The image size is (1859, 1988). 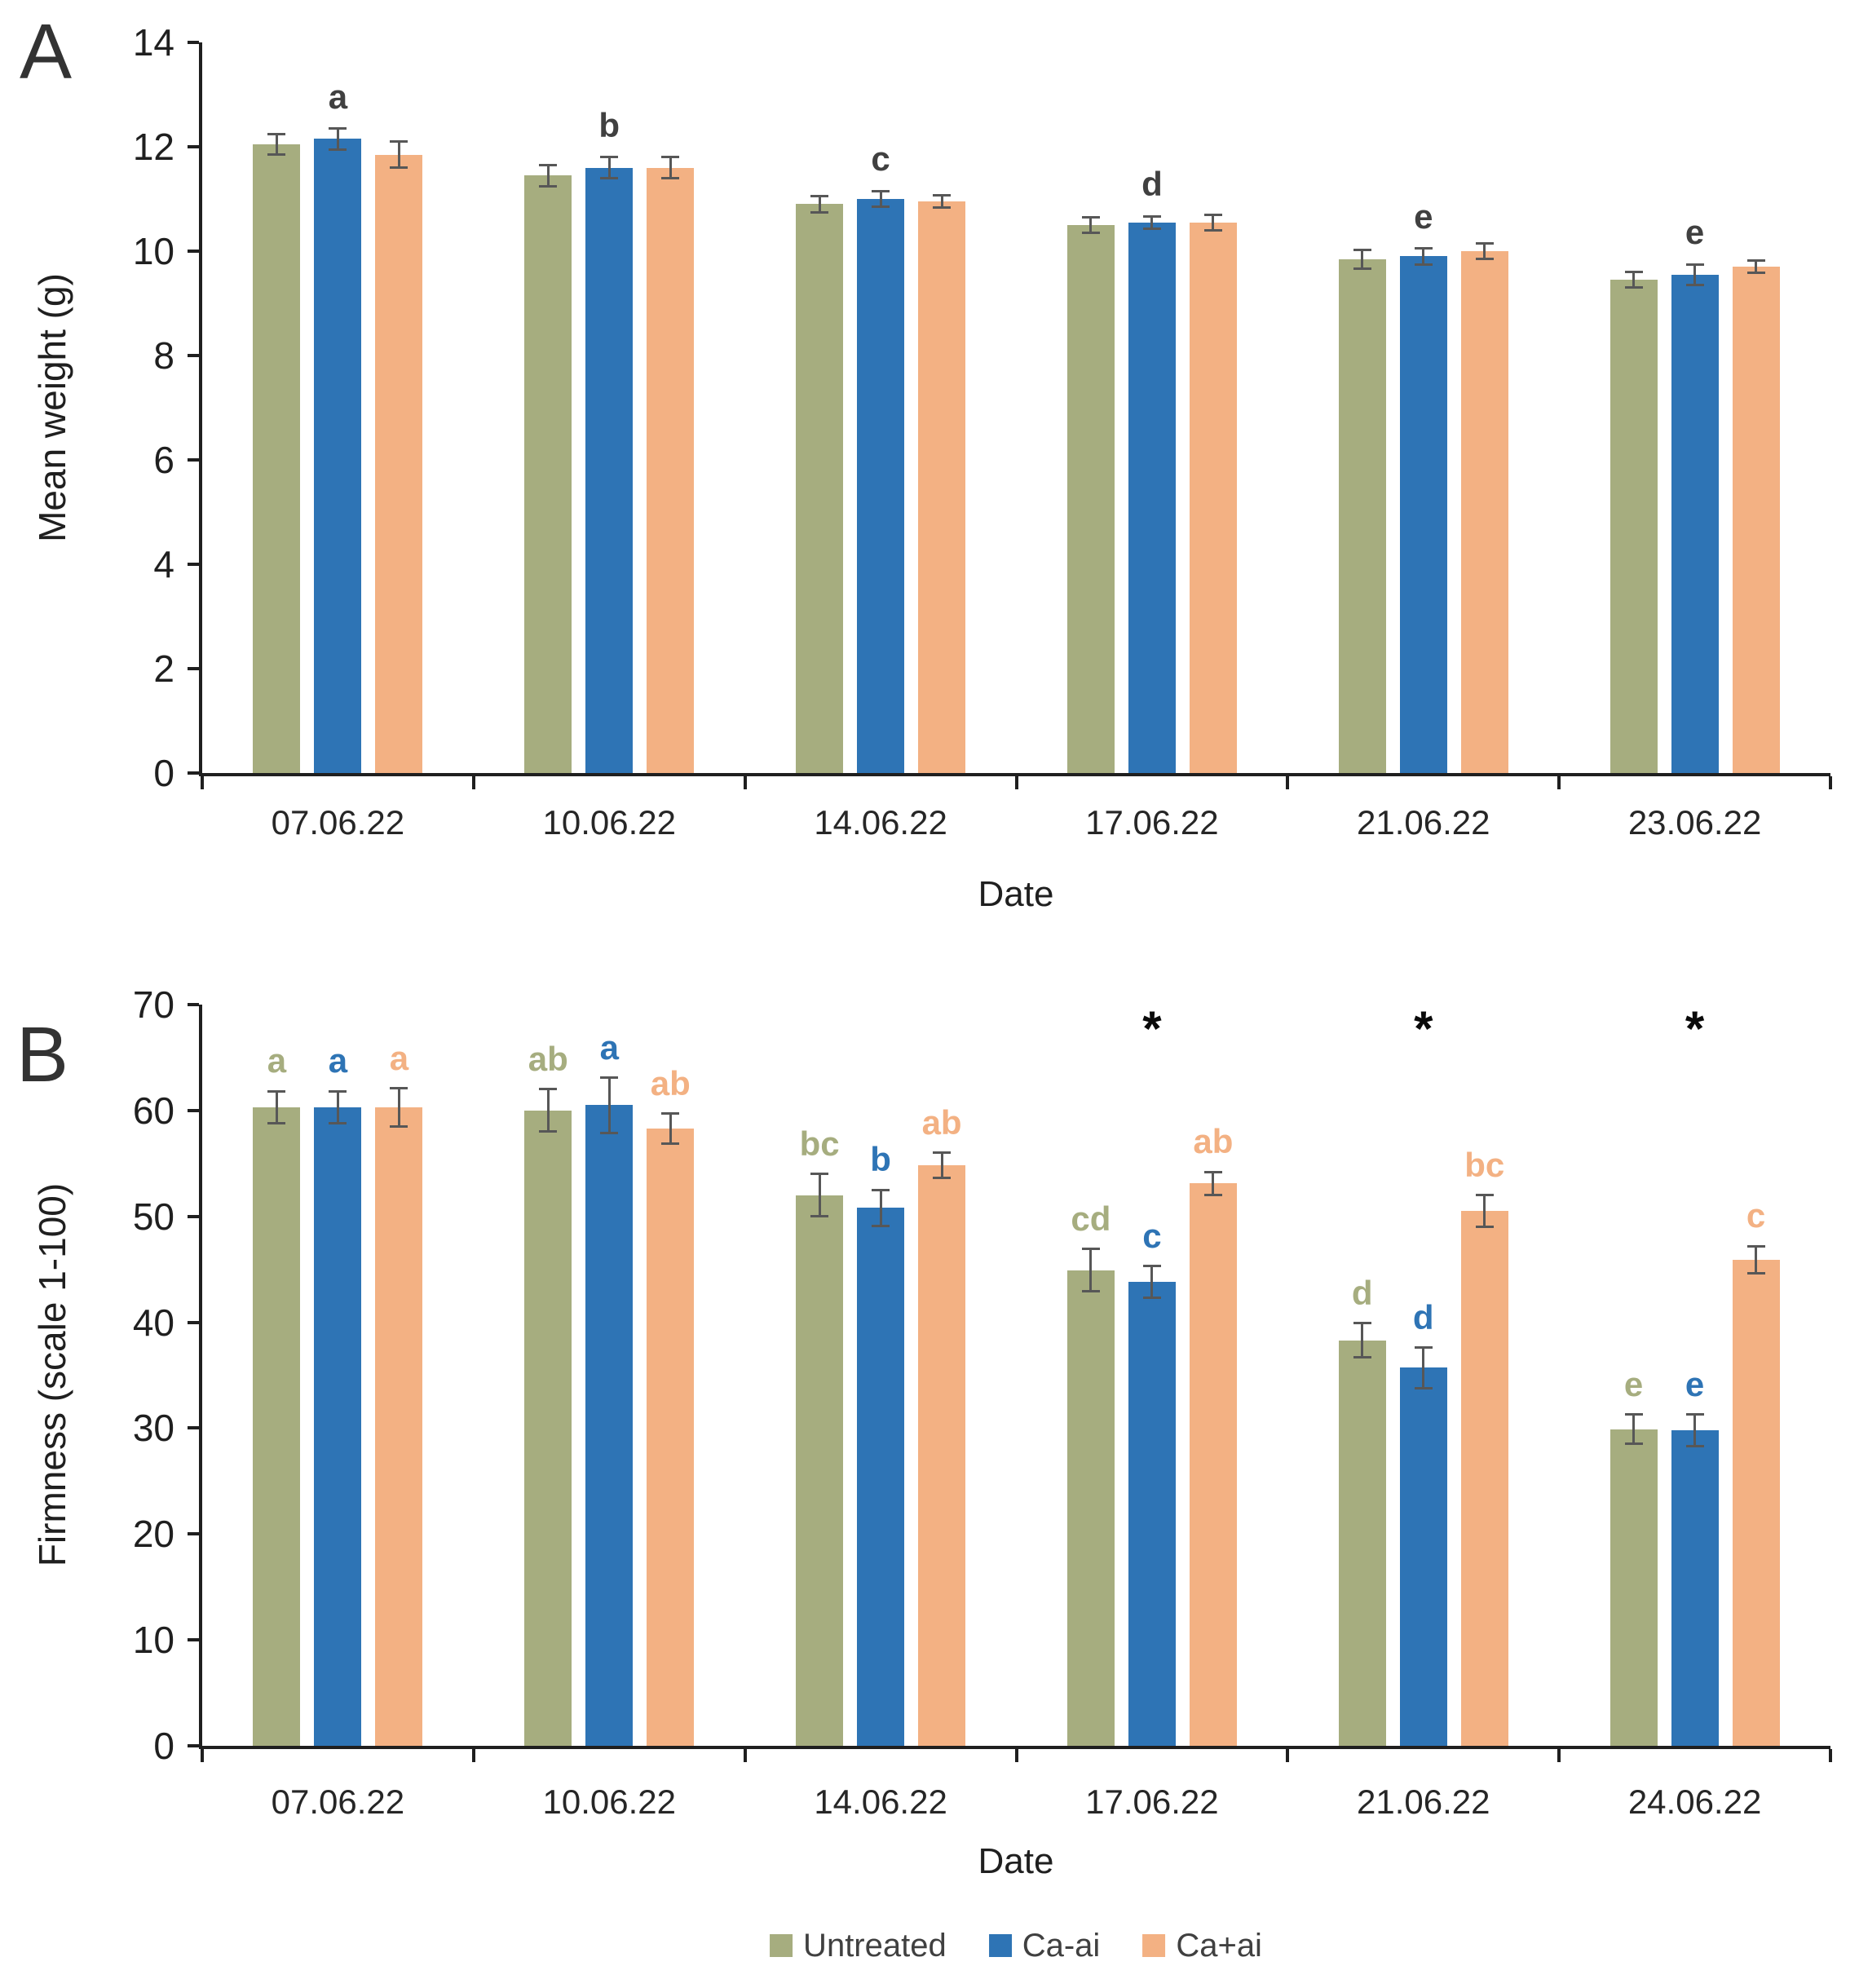 What do you see at coordinates (338, 822) in the screenshot?
I see `x-tick-label: 07.06.22` at bounding box center [338, 822].